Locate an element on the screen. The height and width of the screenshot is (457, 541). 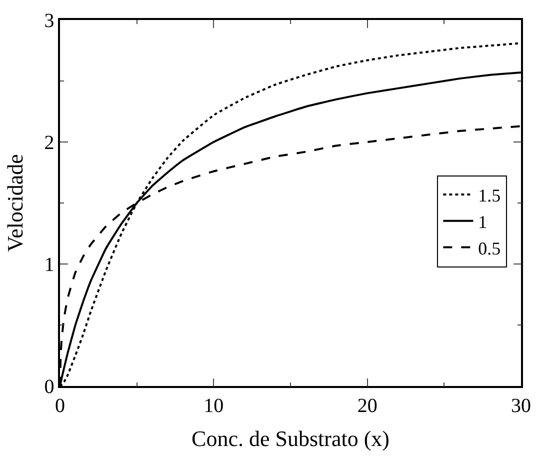
y-tick-label: 2 is located at coordinates (49, 143).